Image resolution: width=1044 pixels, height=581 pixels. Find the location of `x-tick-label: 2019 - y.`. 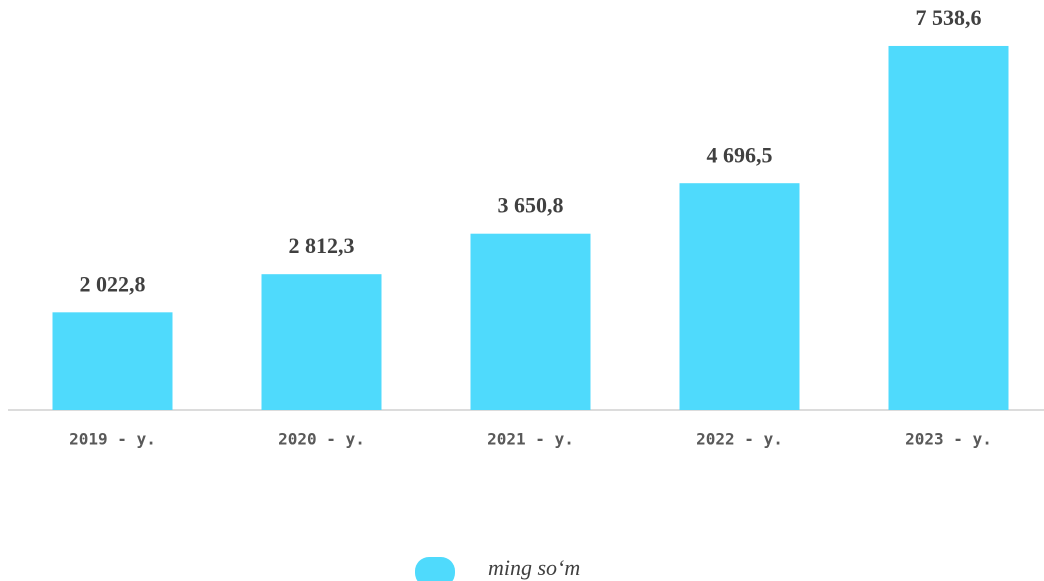

x-tick-label: 2019 - y. is located at coordinates (112, 439).